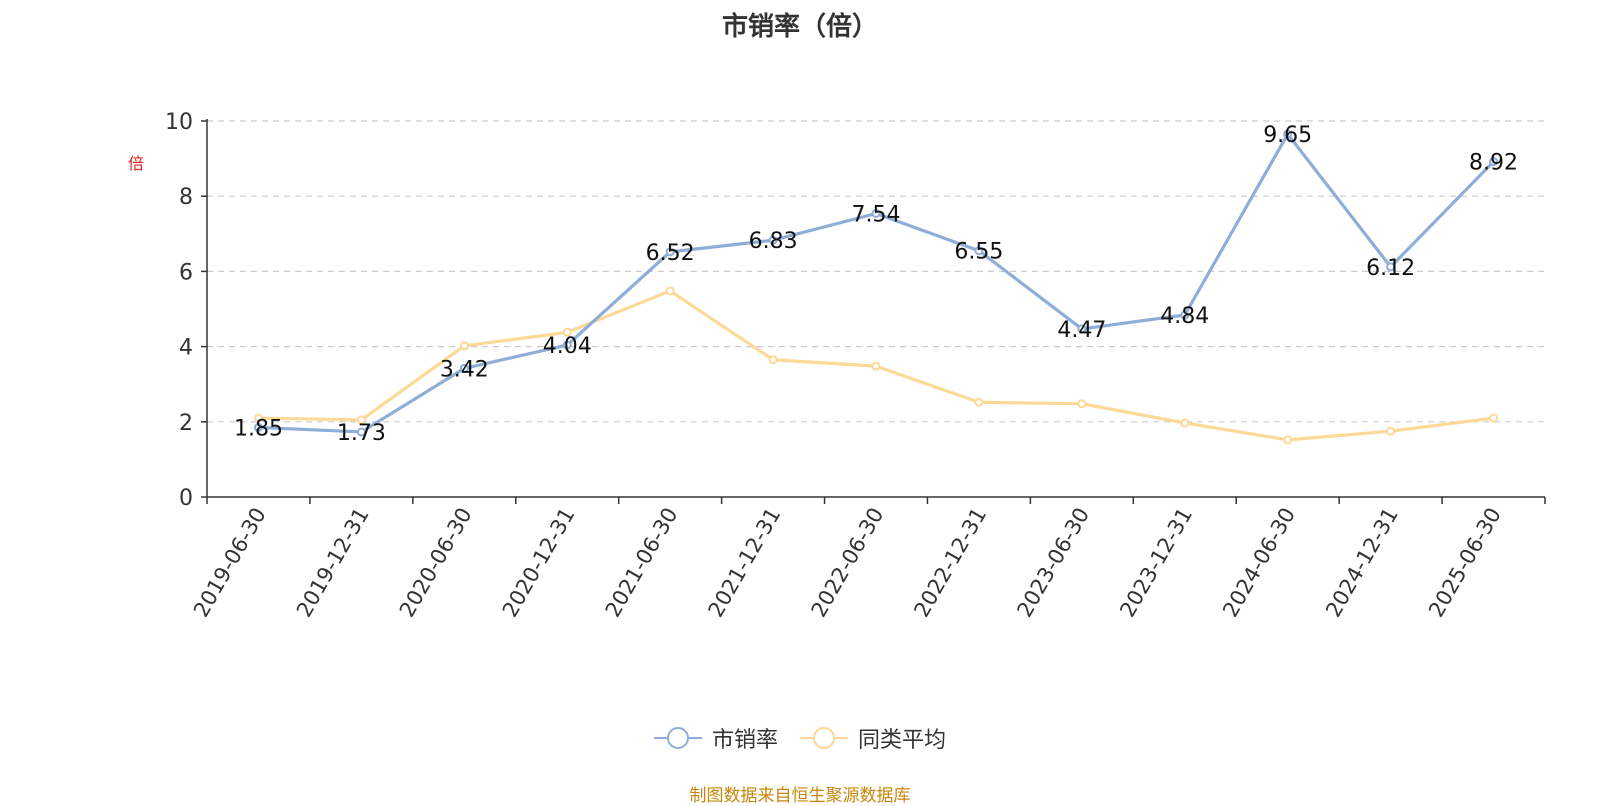 Image resolution: width=1600 pixels, height=806 pixels. What do you see at coordinates (799, 27) in the screenshot?
I see `chart-title: 市销率（倍）` at bounding box center [799, 27].